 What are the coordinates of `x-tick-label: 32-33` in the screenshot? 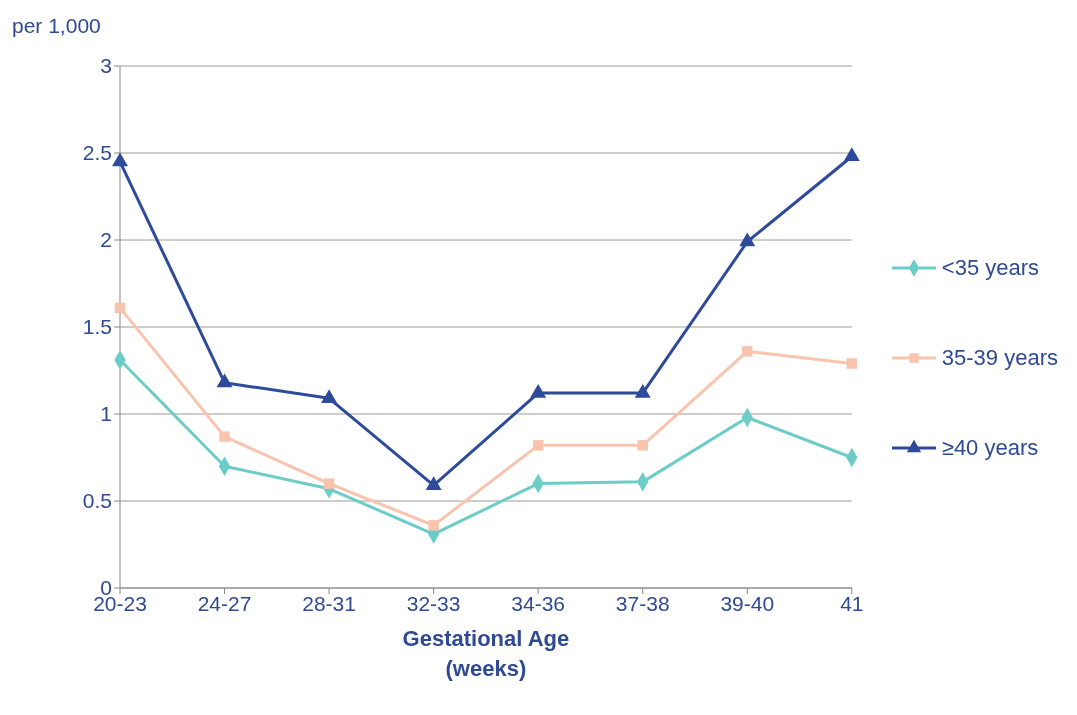 It's located at (433, 603).